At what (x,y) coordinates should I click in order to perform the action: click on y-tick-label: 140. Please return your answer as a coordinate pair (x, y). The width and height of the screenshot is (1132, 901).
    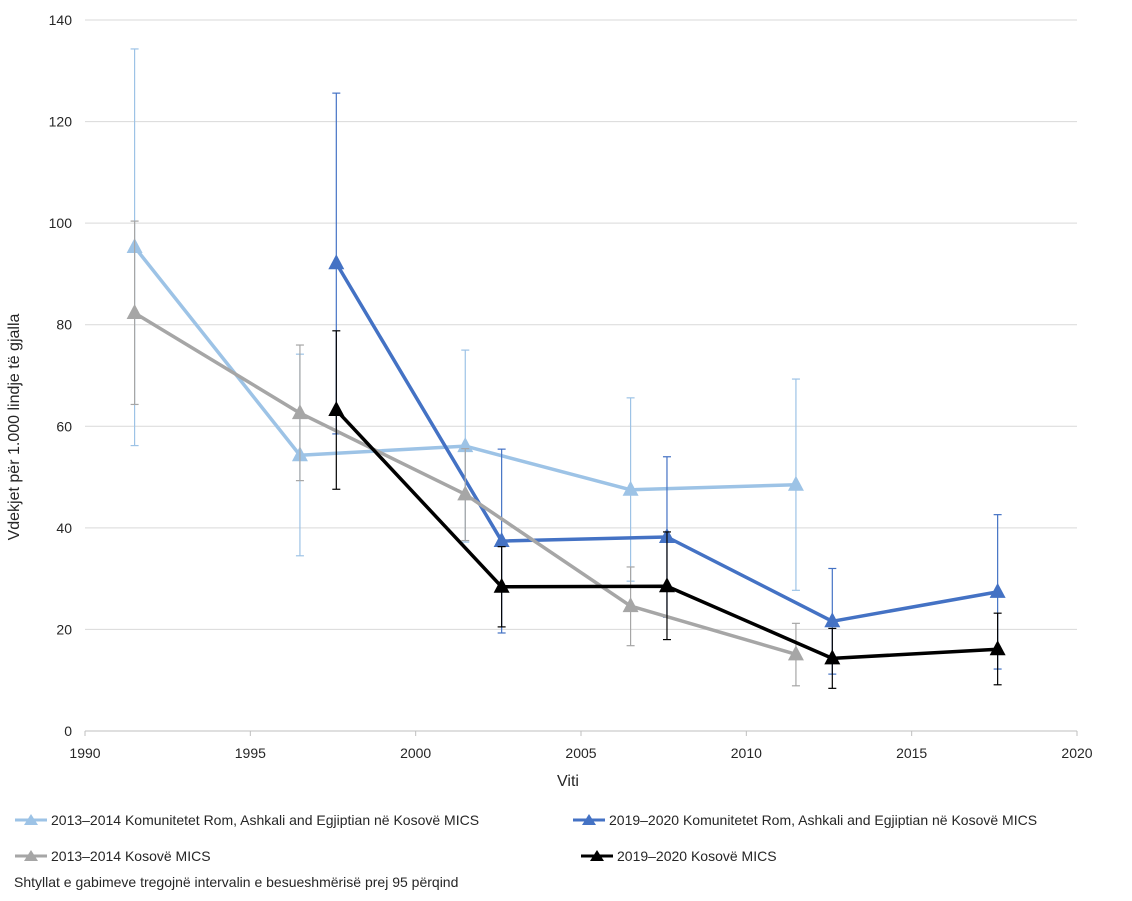
    Looking at the image, I should click on (61, 20).